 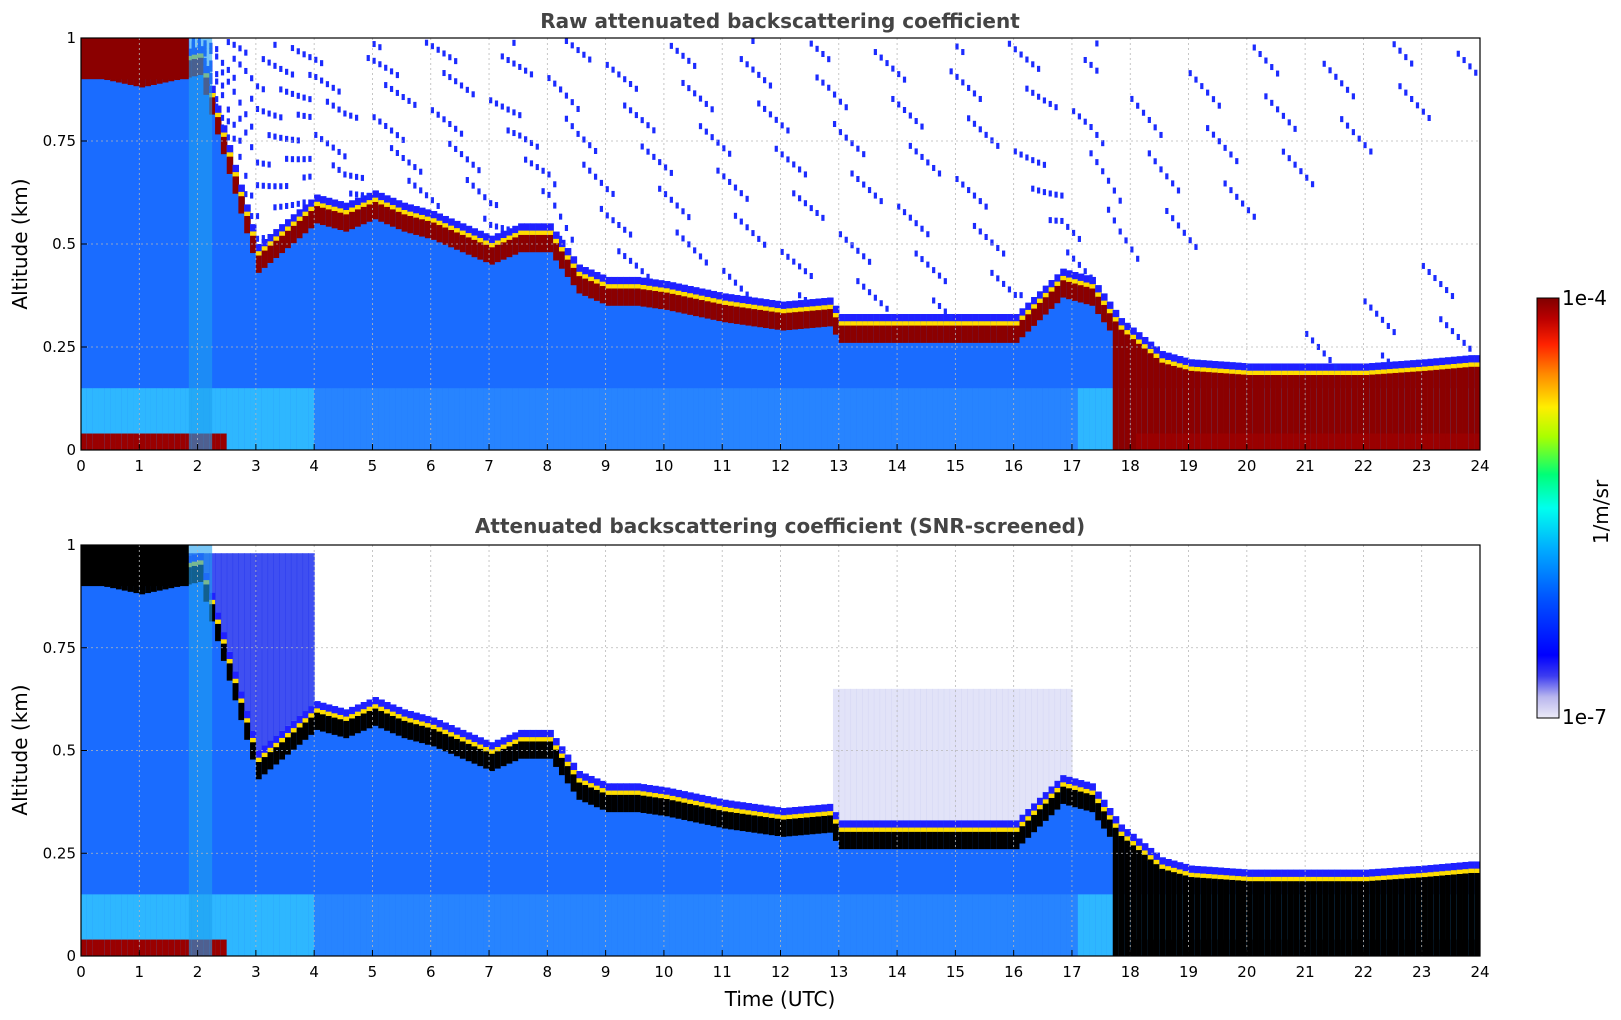 I want to click on x-tick-label: 18, so click(x=1130, y=466).